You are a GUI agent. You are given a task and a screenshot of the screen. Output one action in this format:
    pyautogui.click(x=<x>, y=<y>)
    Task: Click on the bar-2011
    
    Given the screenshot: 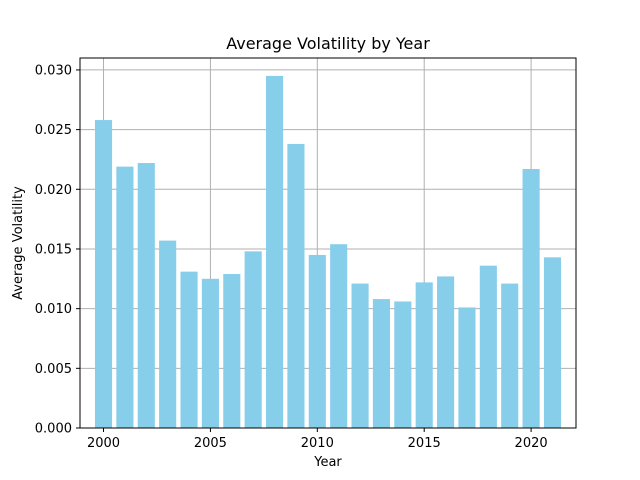 What is the action you would take?
    pyautogui.click(x=339, y=336)
    